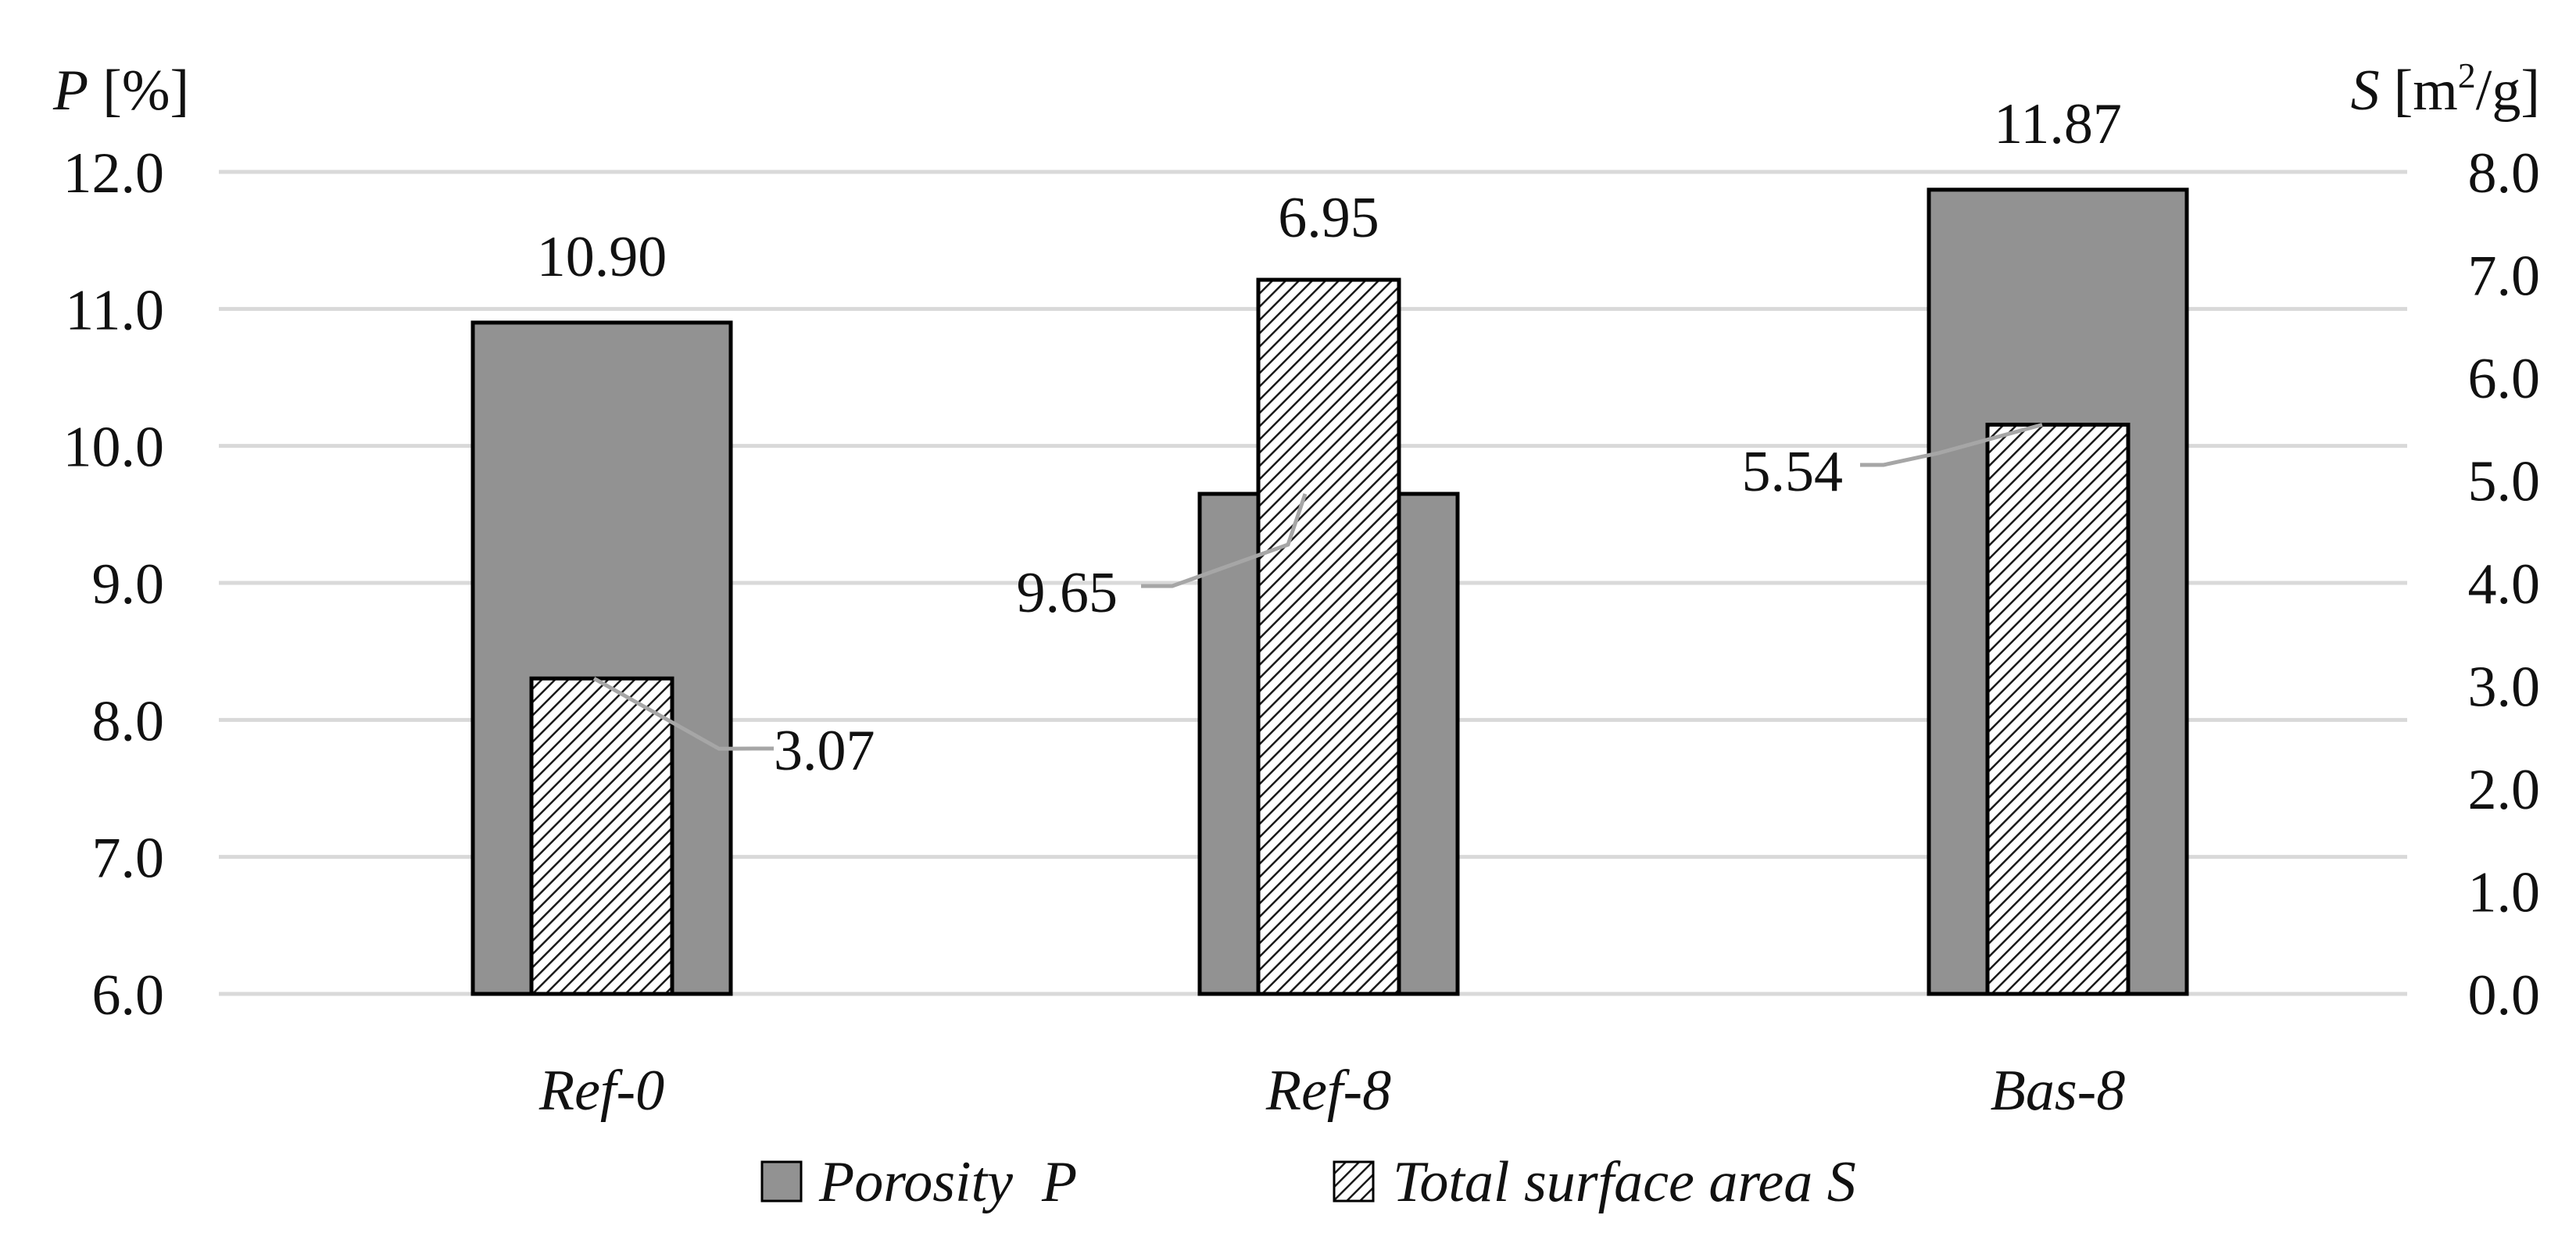 Image resolution: width=2576 pixels, height=1233 pixels. I want to click on data-label-porosity: 9.65, so click(1067, 593).